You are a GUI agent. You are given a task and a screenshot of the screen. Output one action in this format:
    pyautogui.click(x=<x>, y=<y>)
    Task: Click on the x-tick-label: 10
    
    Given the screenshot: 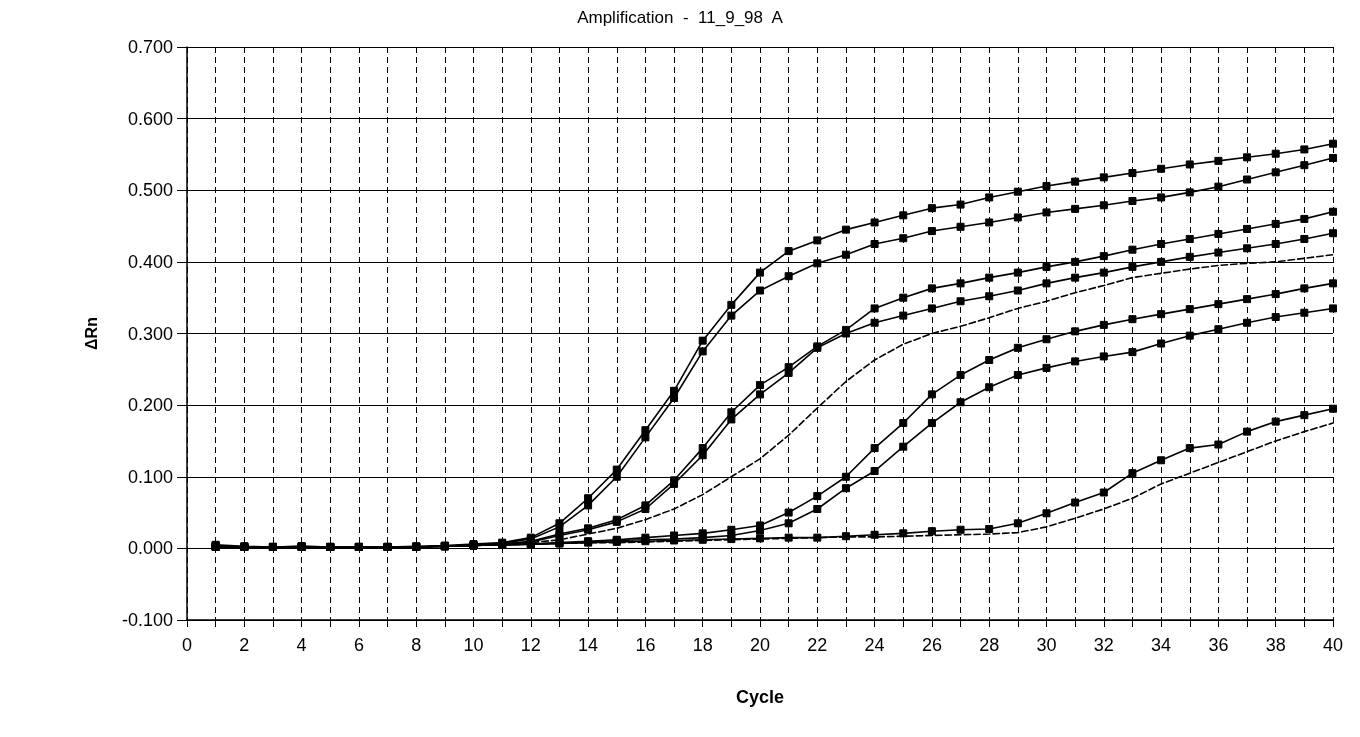 What is the action you would take?
    pyautogui.click(x=473, y=645)
    